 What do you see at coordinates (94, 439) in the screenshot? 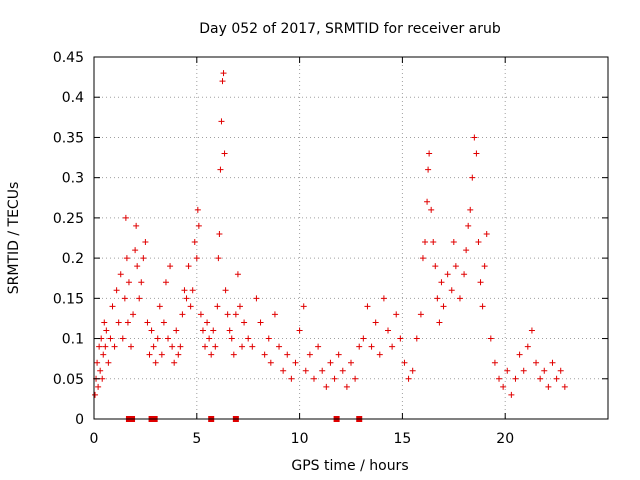
I see `x-tick-label: 0` at bounding box center [94, 439].